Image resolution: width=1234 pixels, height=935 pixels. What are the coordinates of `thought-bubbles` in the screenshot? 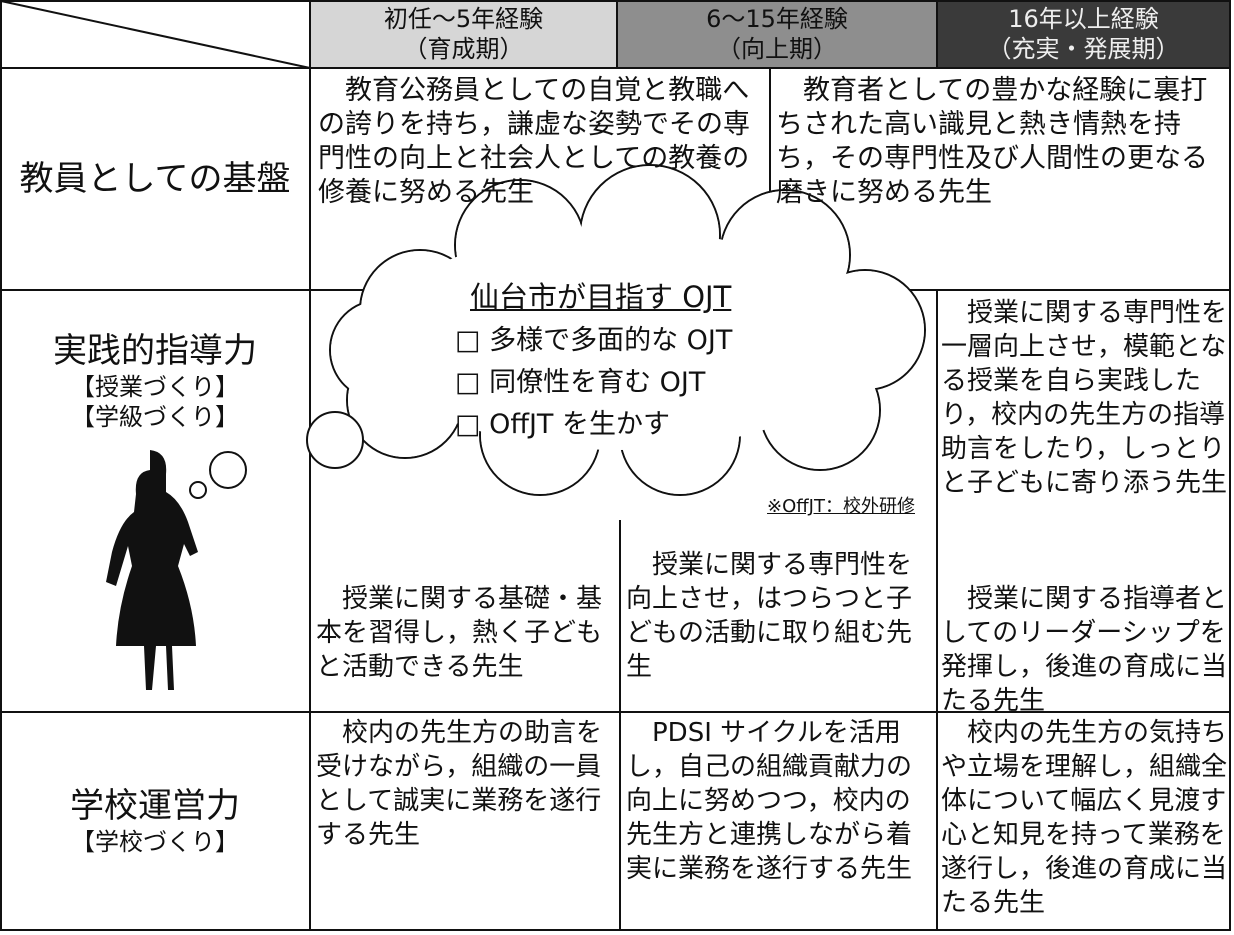 It's located at (276, 455).